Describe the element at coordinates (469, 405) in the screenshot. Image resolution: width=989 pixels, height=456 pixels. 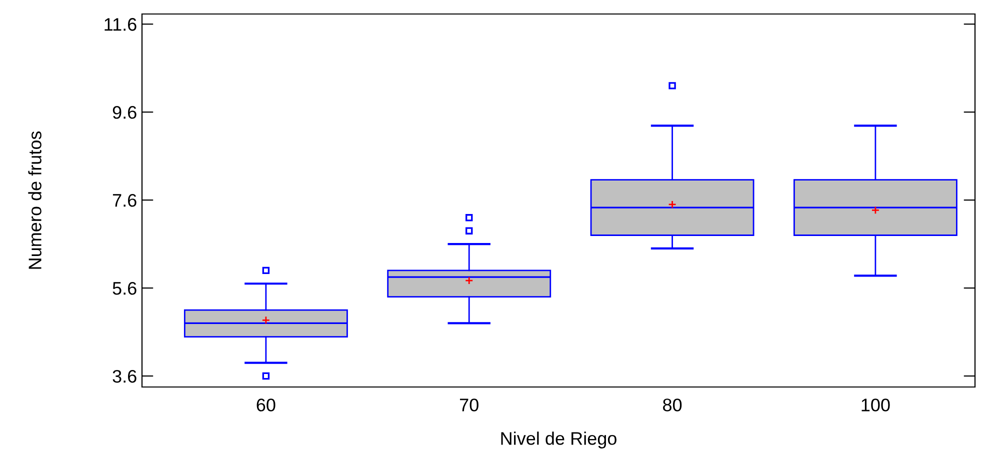
I see `x-tick-label: 70` at that location.